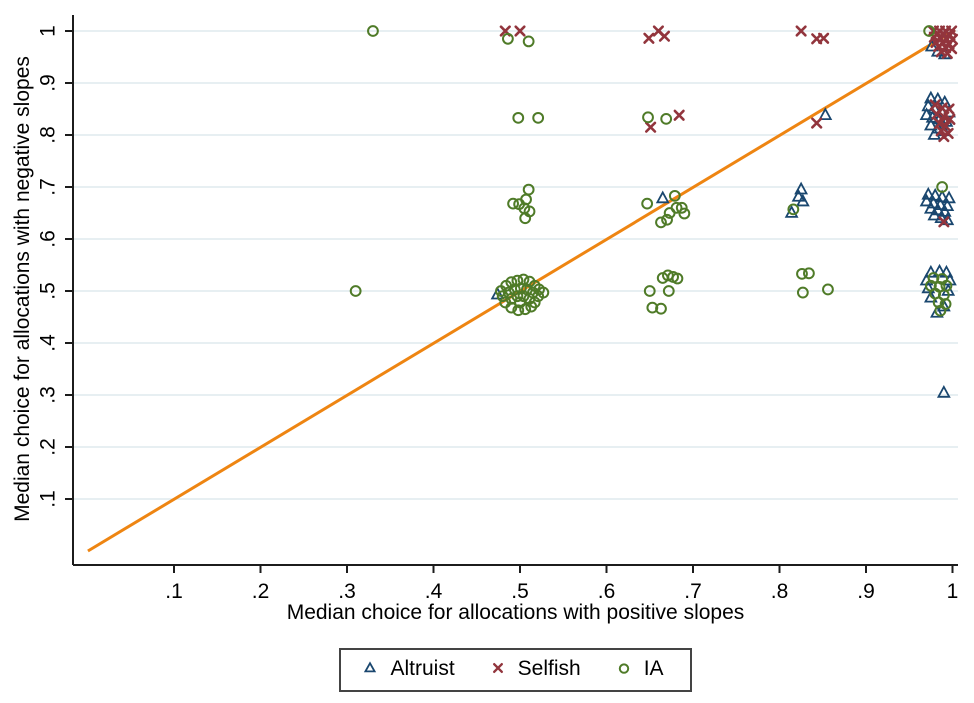  I want to click on x-tick-label: .4, so click(434, 591).